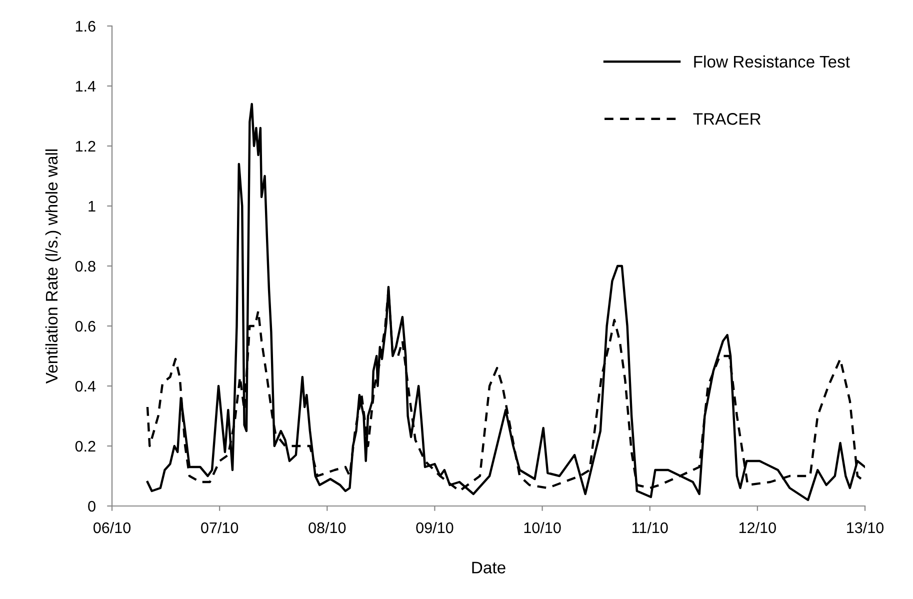 This screenshot has width=913, height=599. Describe the element at coordinates (86, 146) in the screenshot. I see `y-tick-label: 1.2` at that location.